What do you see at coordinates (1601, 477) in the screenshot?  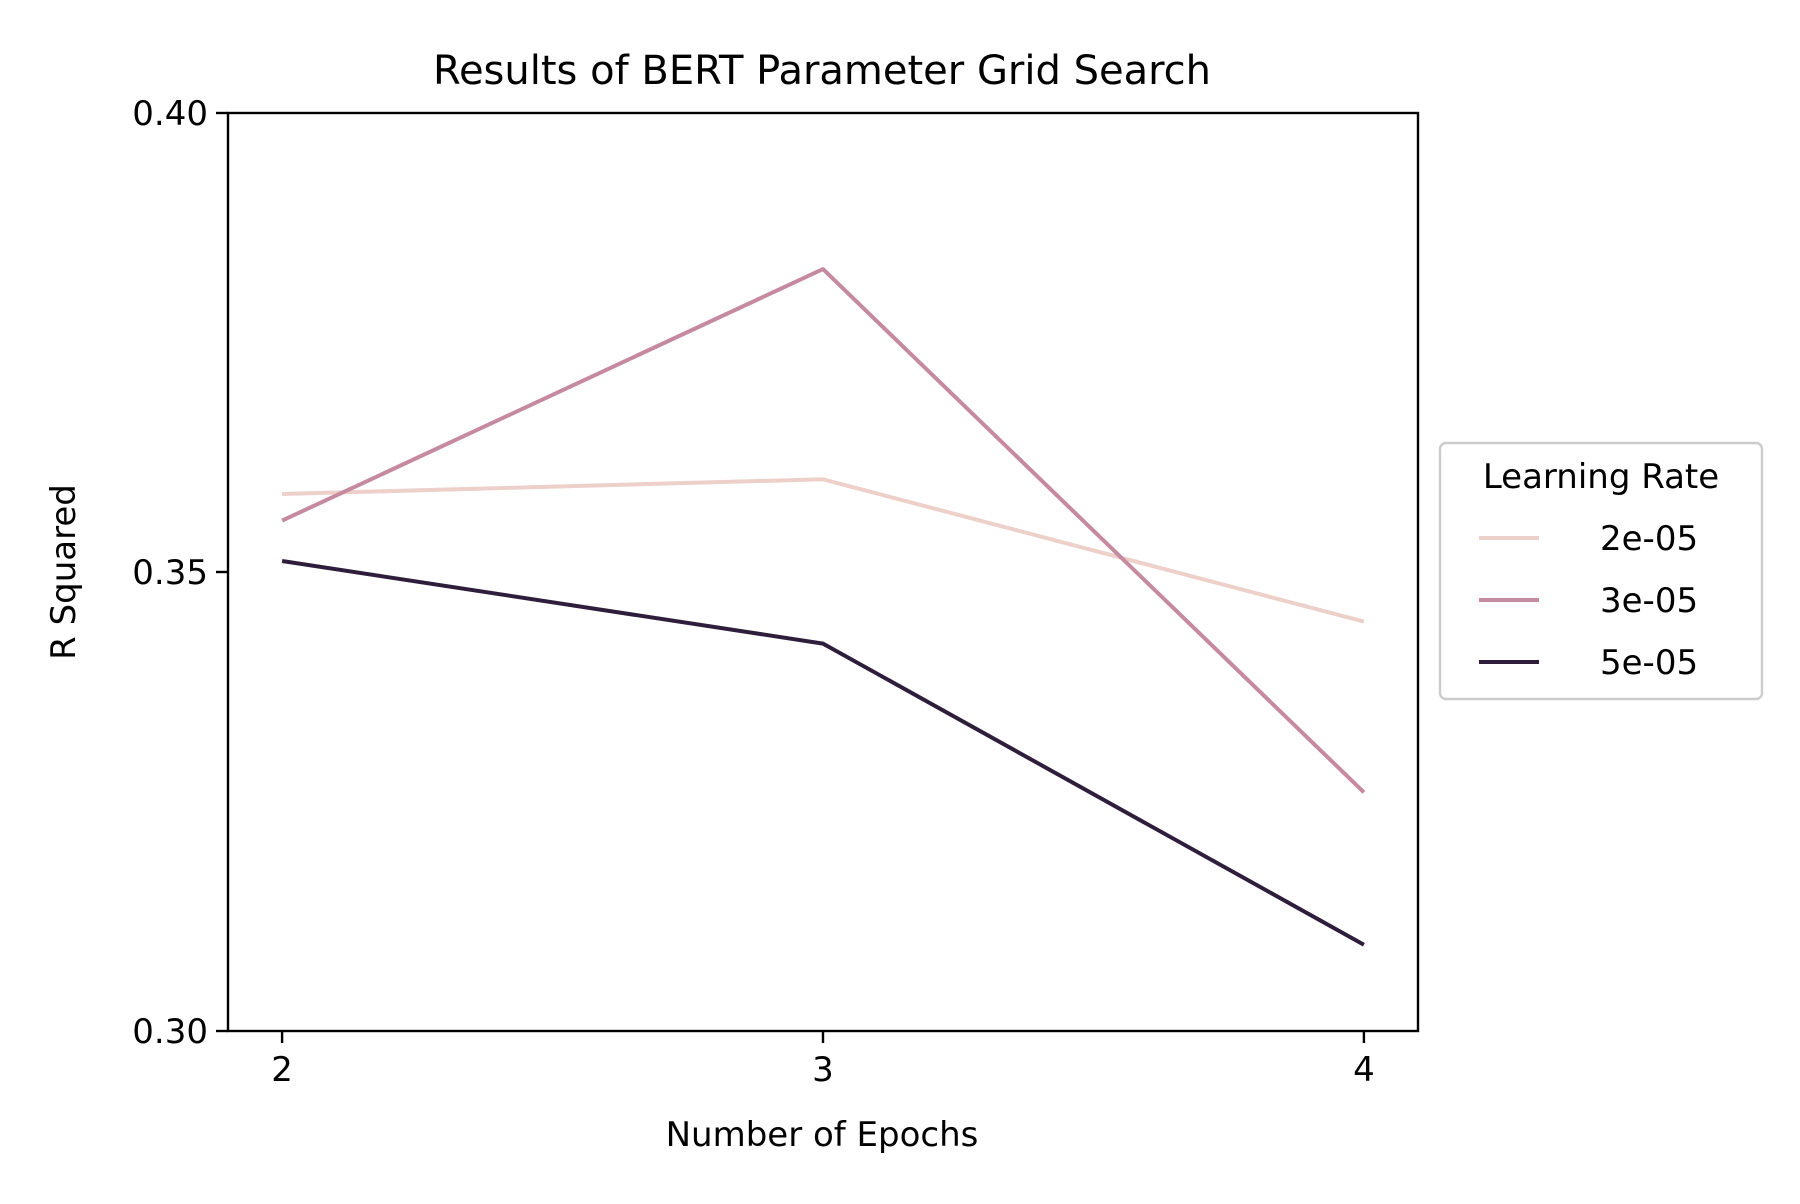 I see `legend-title: Learning Rate` at bounding box center [1601, 477].